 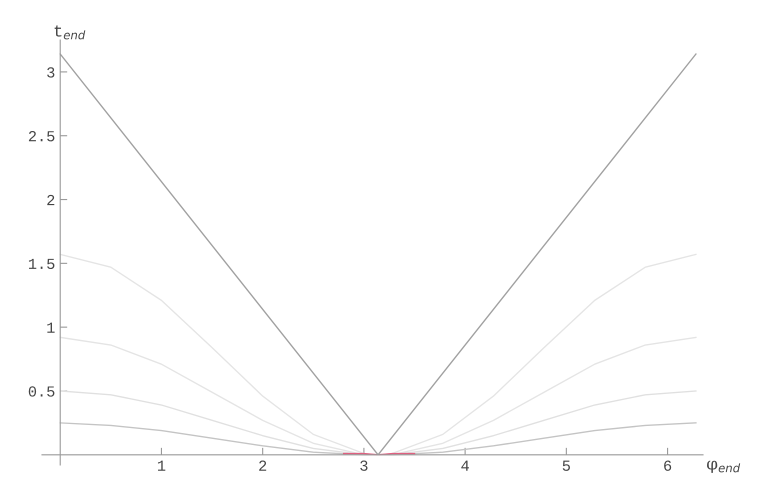 What do you see at coordinates (465, 465) in the screenshot?
I see `x-tick-label: 4` at bounding box center [465, 465].